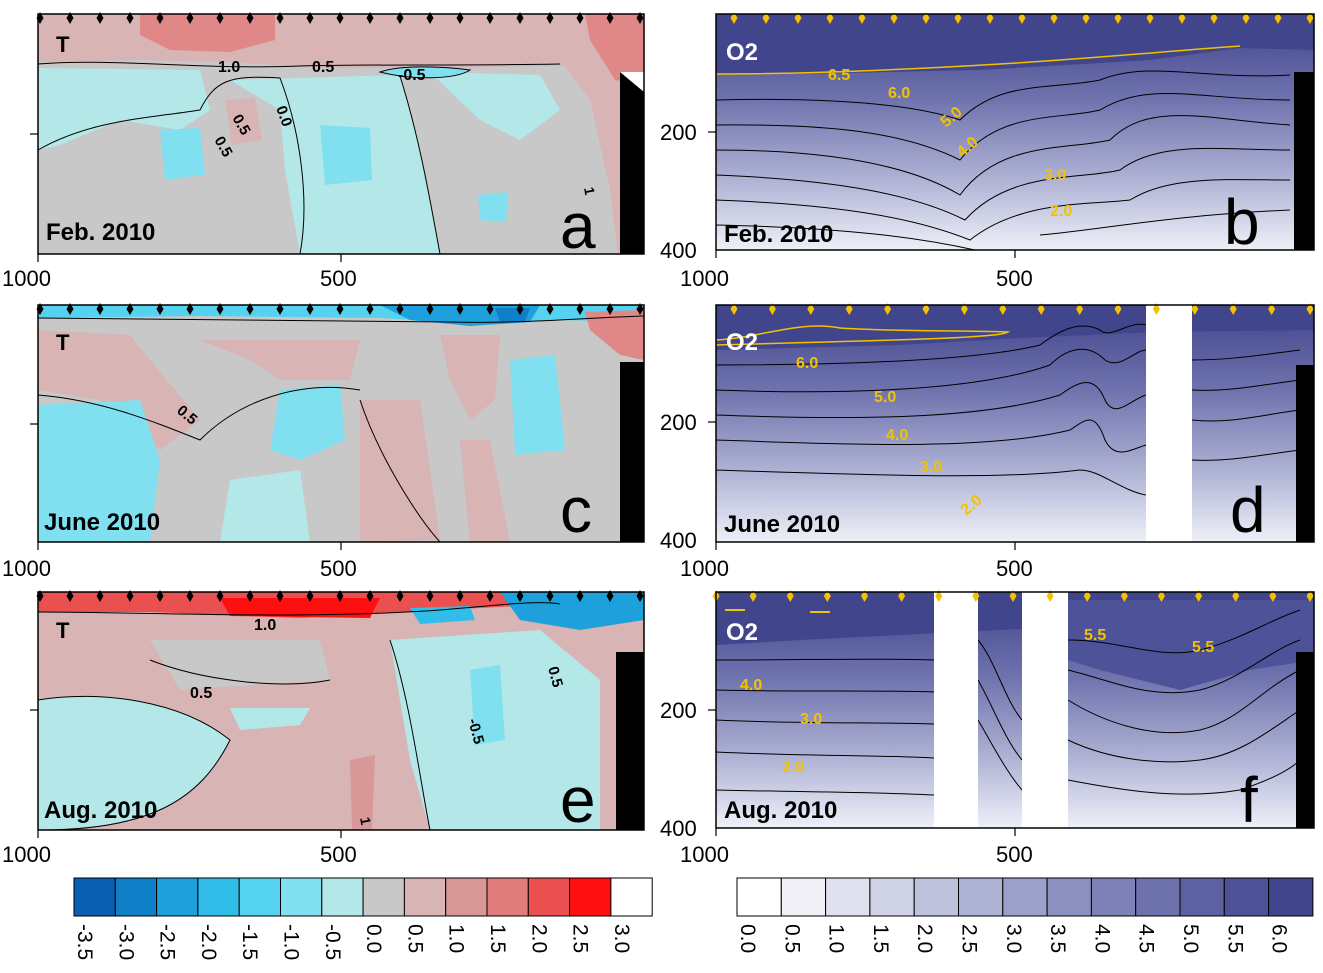  Describe the element at coordinates (1184, 702) in the screenshot. I see `panel-f-contours-right` at that location.